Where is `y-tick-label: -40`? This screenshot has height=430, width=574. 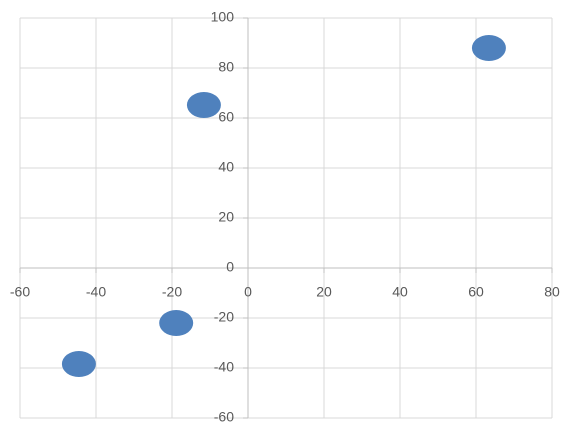 y-tick-label: -40 is located at coordinates (224, 367).